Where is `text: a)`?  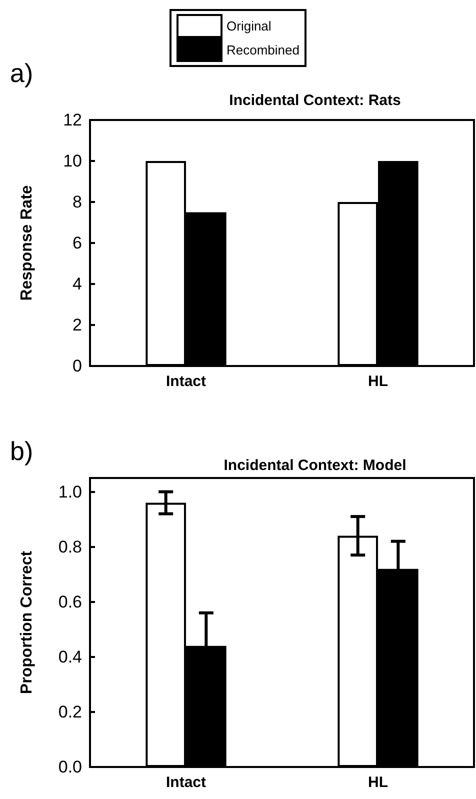
text: a) is located at coordinates (22, 73).